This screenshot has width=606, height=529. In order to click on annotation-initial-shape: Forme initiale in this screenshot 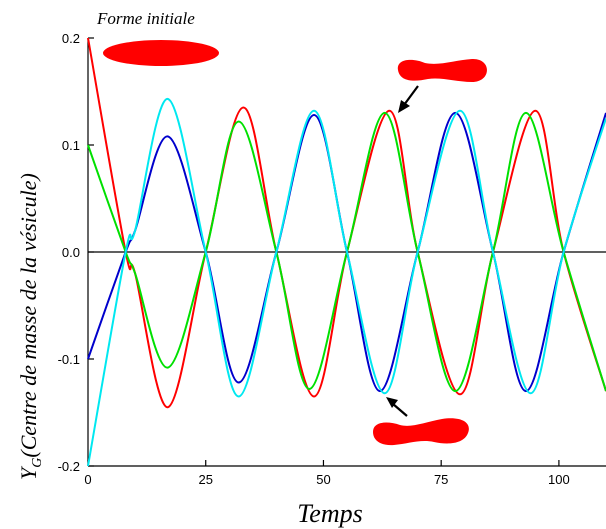, I will do `click(145, 18)`.